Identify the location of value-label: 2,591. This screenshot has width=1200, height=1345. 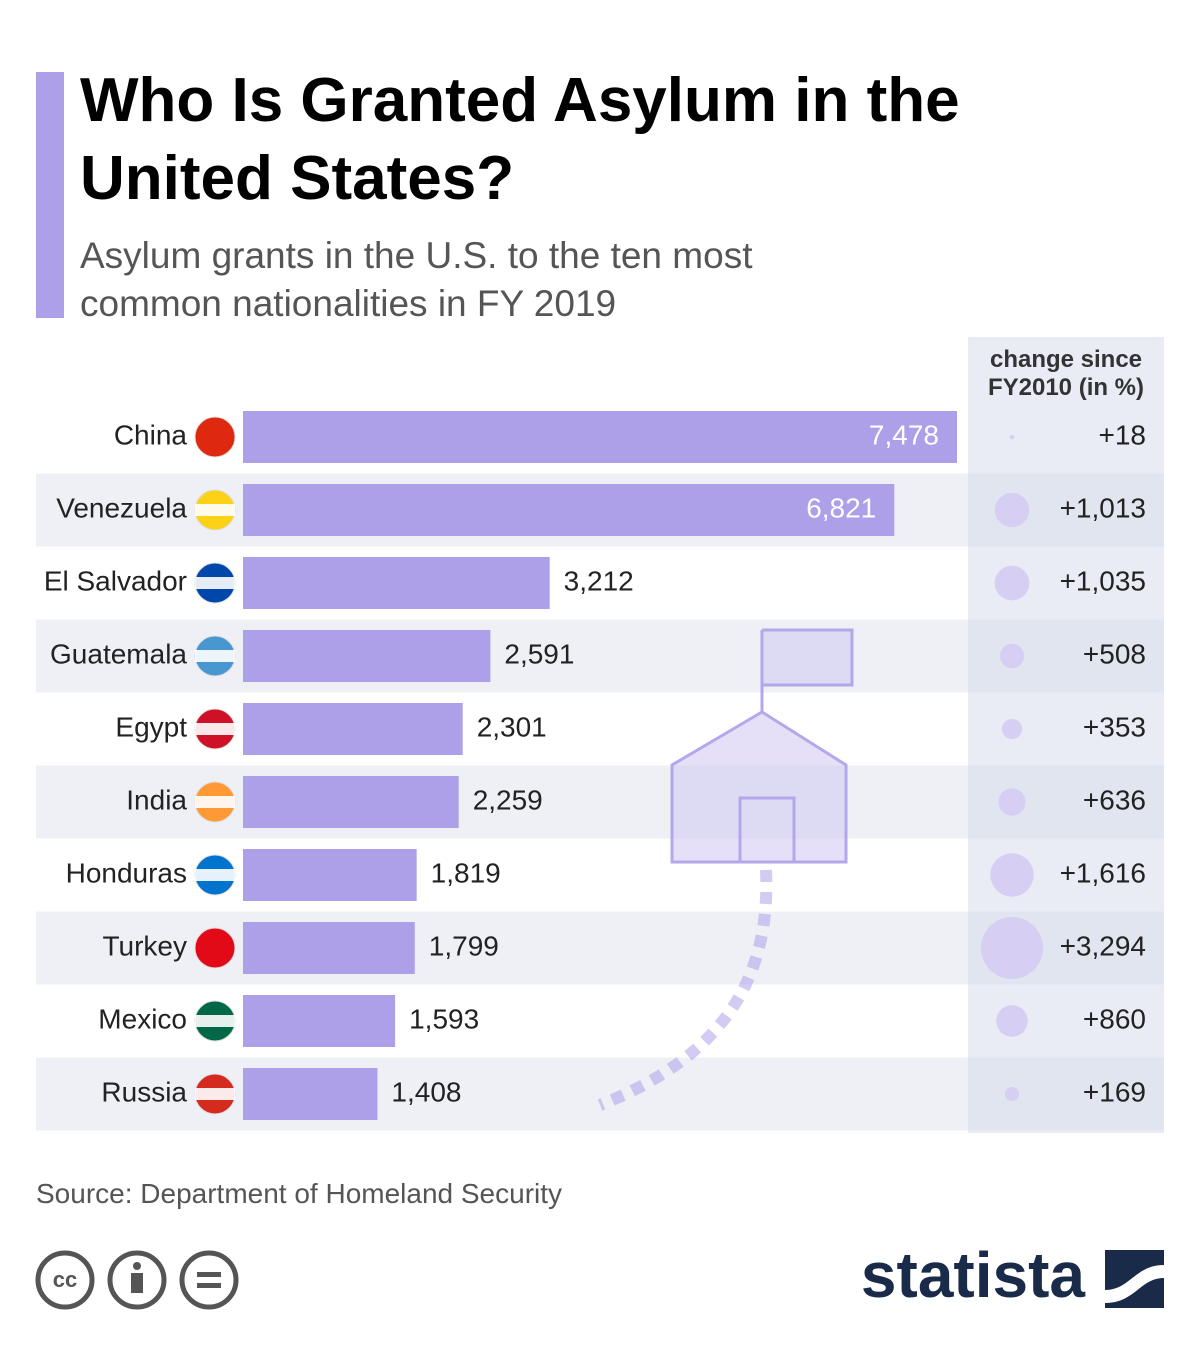
(539, 653).